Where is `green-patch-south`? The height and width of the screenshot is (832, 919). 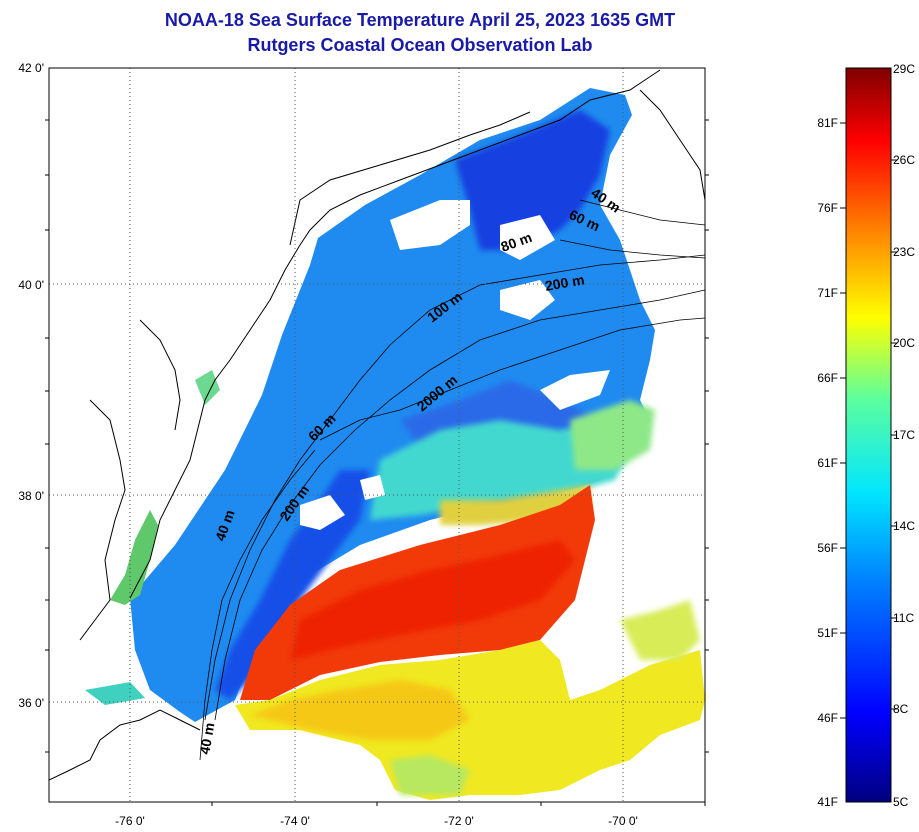
green-patch-south is located at coordinates (430, 775).